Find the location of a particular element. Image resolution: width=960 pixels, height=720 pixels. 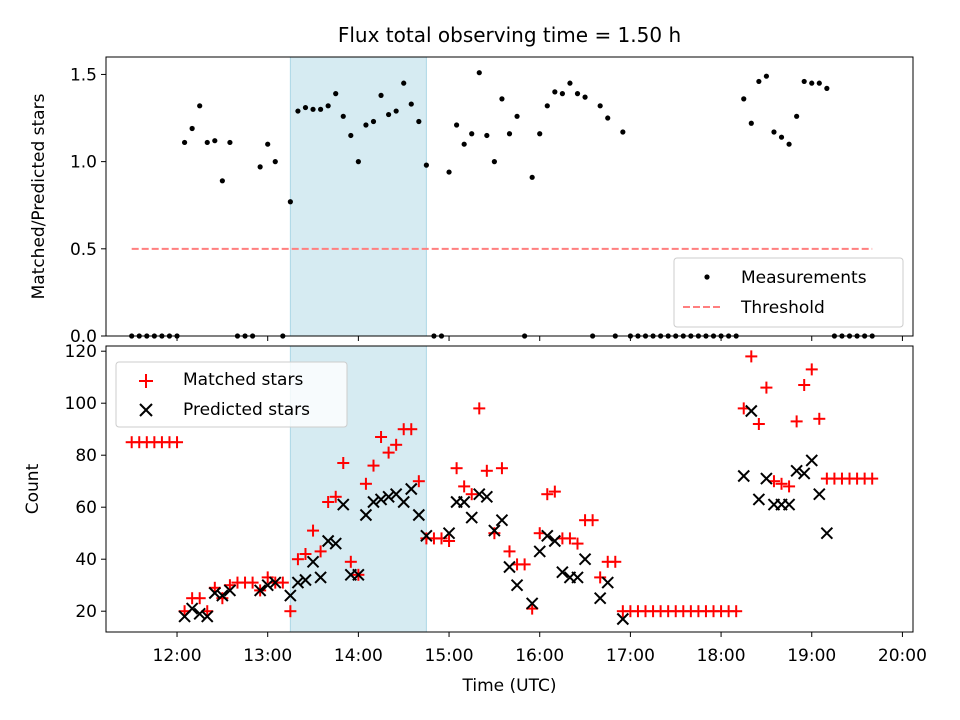

legend-measurements-label: Measurements is located at coordinates (804, 278).